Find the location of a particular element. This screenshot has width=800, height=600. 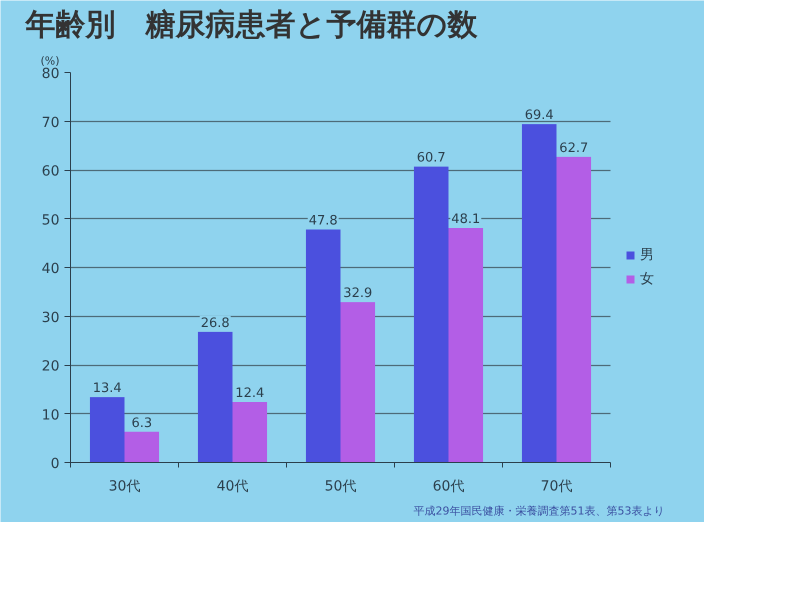

data-label: 69.4 is located at coordinates (539, 116).